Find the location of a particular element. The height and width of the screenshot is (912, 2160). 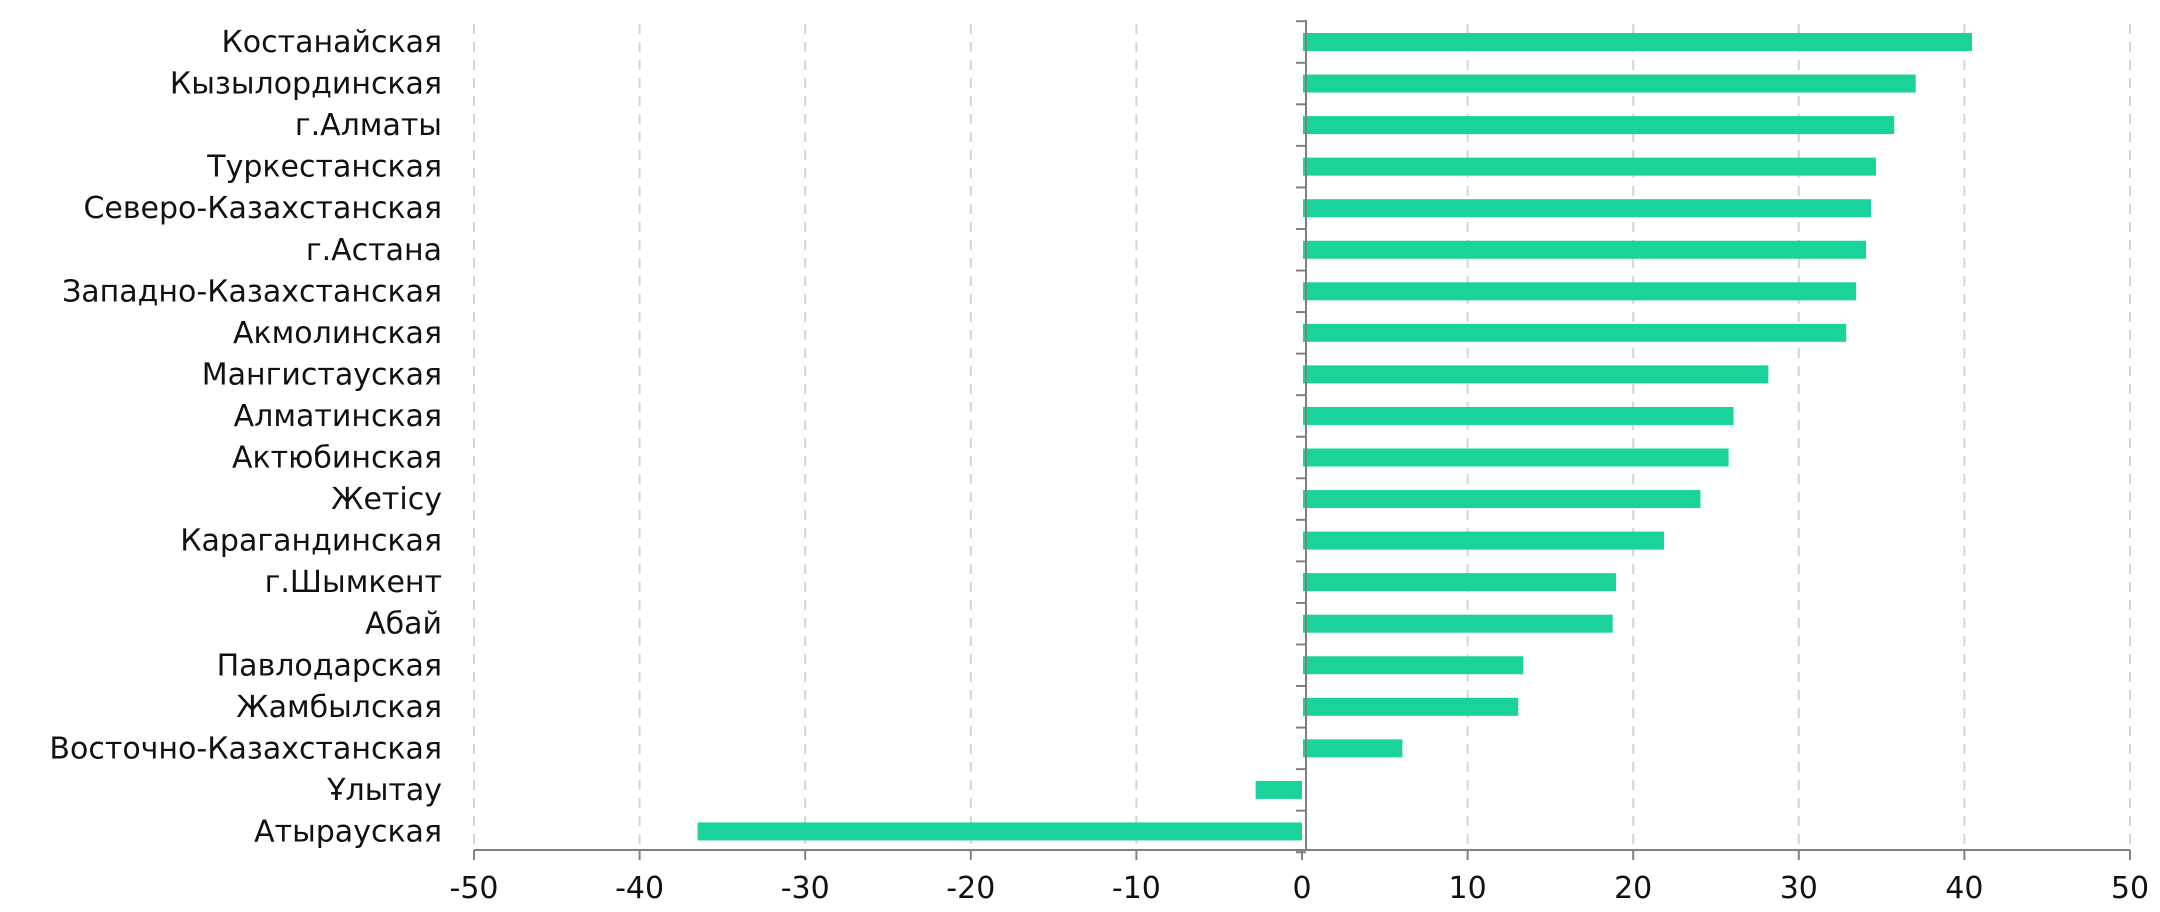

category-label: Восточно-Казахстанская is located at coordinates (245, 748).